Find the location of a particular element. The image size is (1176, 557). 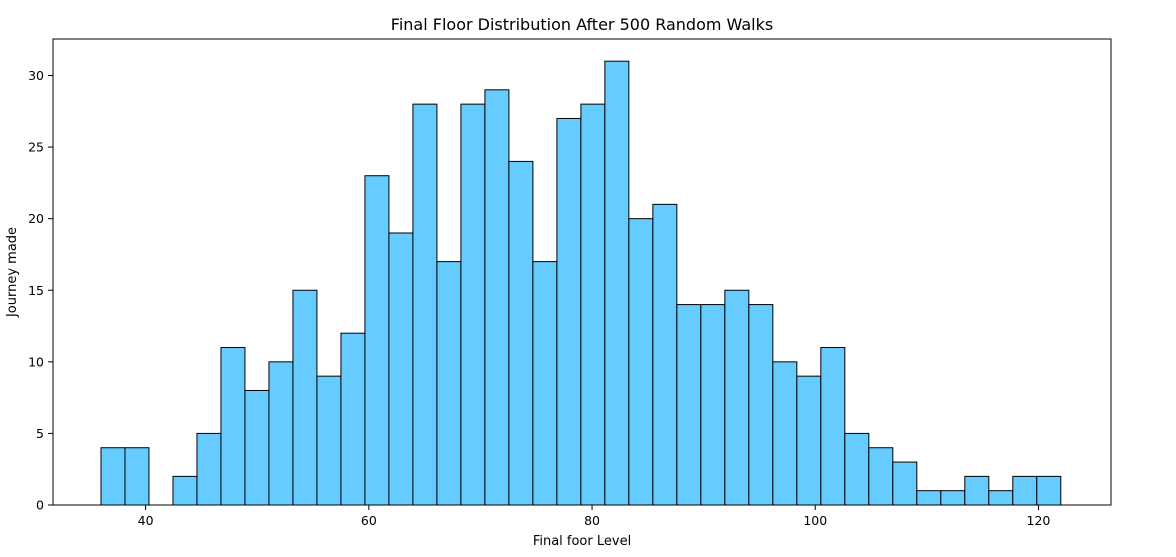

y-tick-label: 25 is located at coordinates (36, 147).